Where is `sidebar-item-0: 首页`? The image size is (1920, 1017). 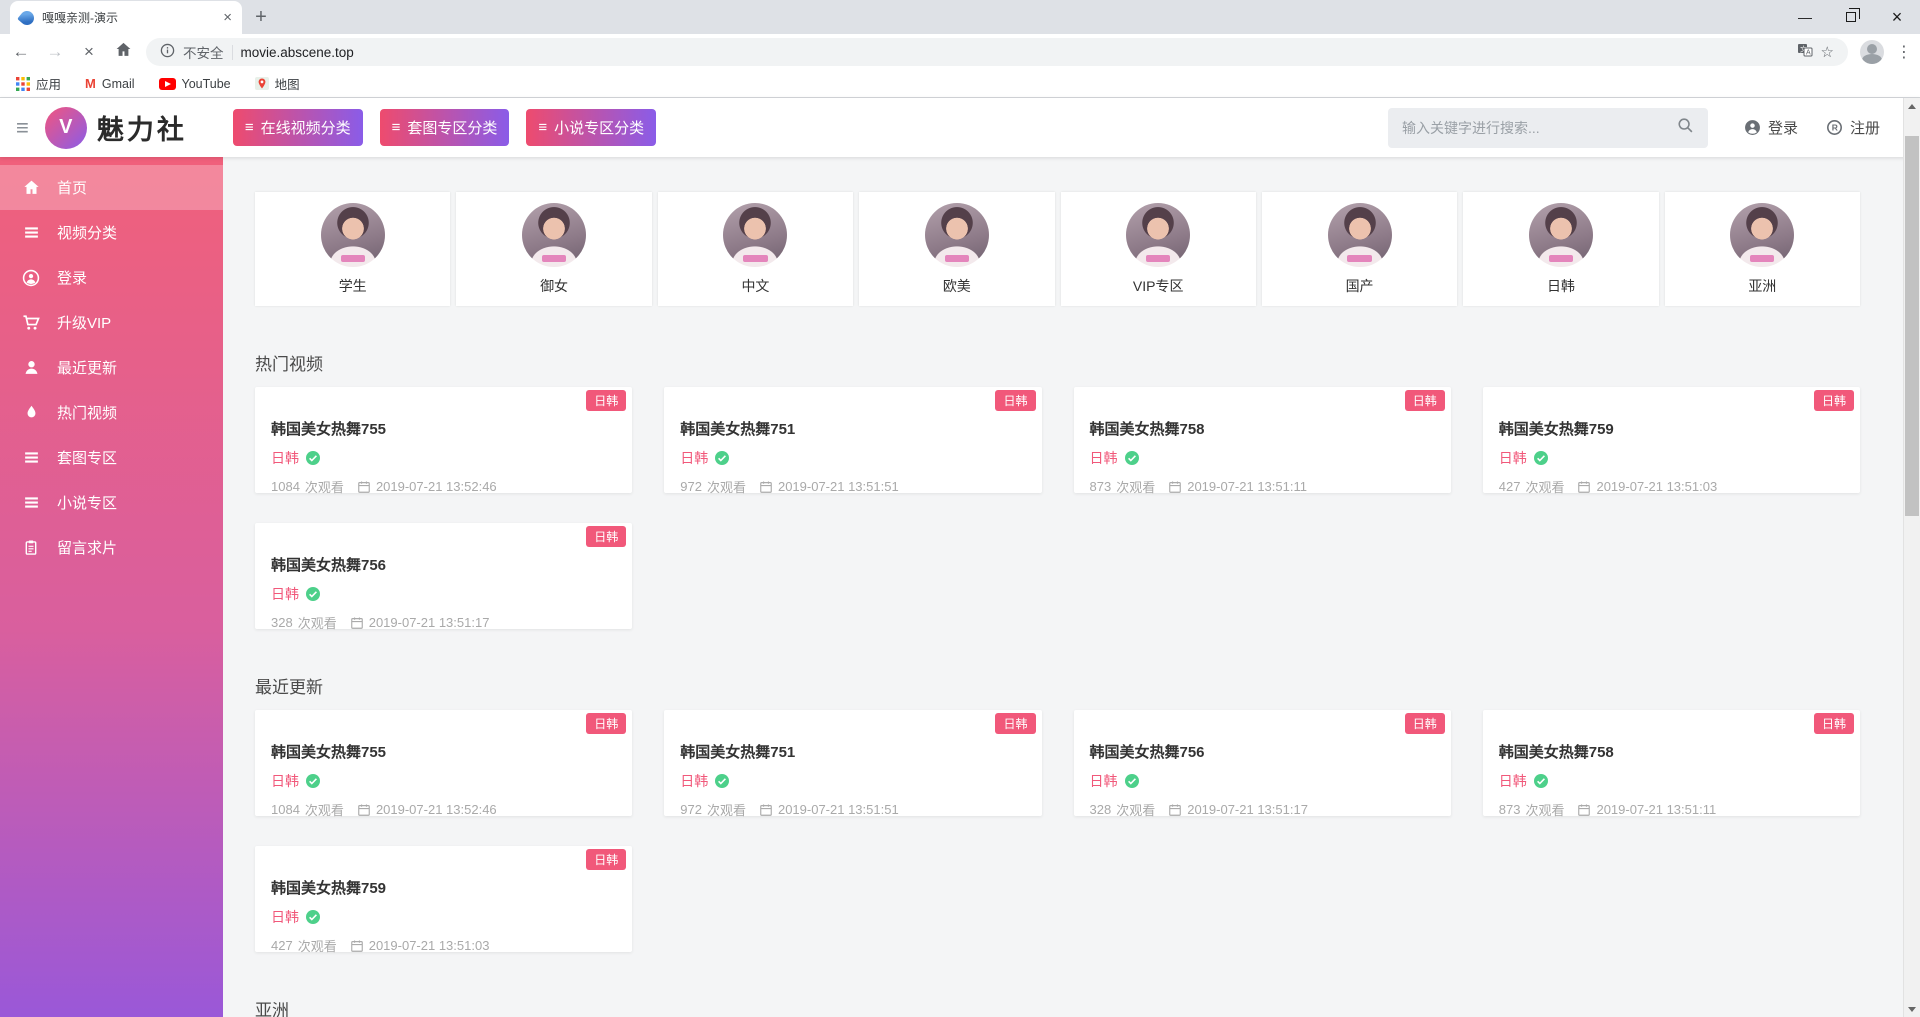
sidebar-item-0: 首页 is located at coordinates (111, 187).